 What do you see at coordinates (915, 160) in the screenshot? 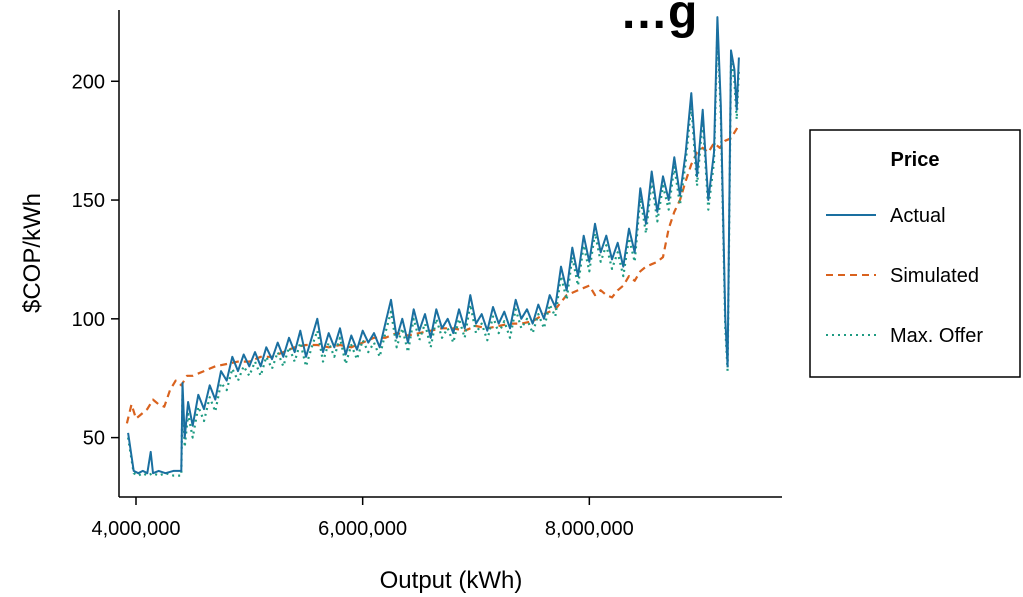
I see `legend-title: Price` at bounding box center [915, 160].